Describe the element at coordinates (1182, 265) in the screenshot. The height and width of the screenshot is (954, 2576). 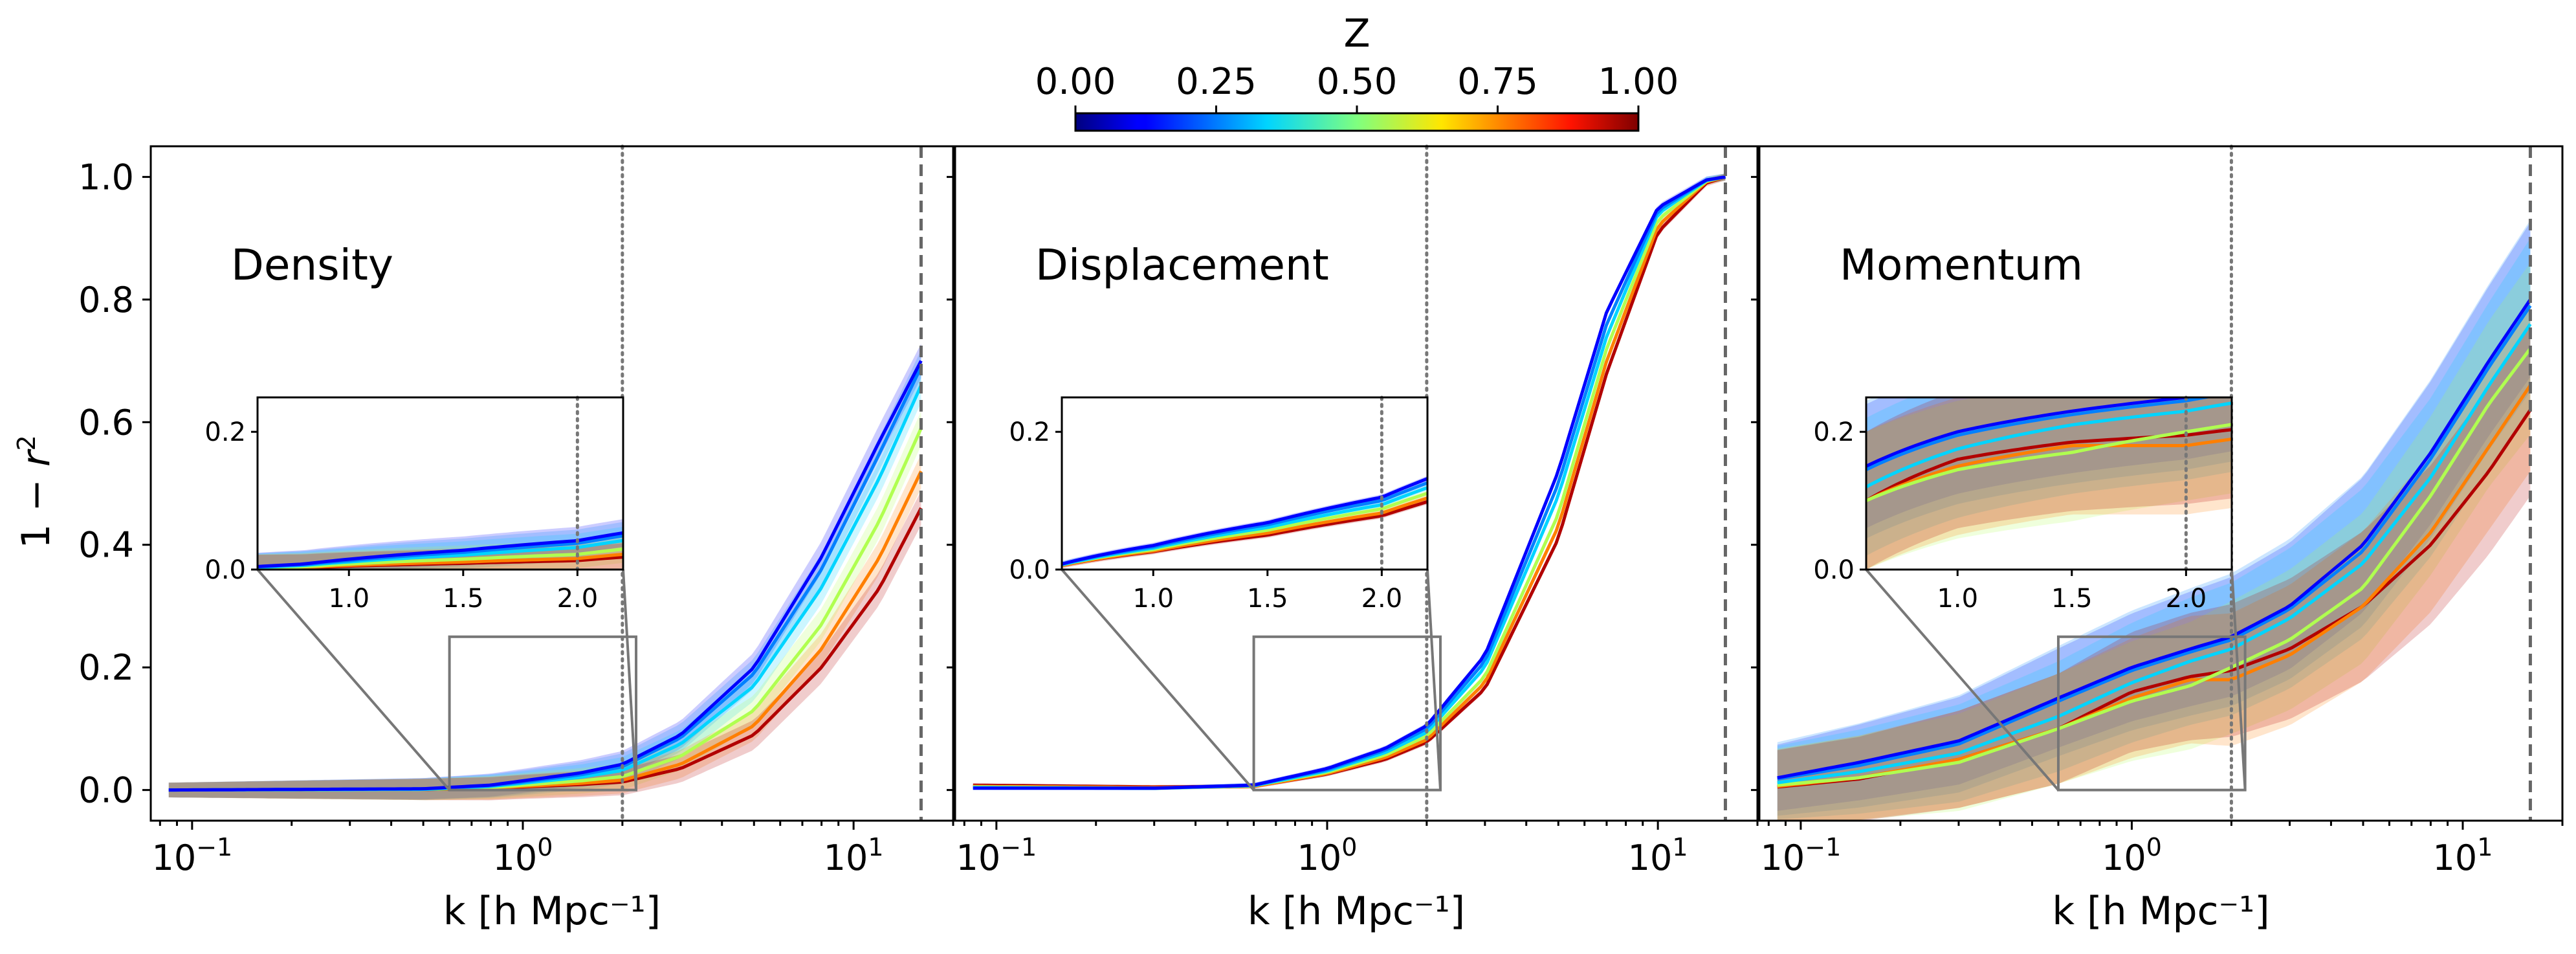
I see `panel-title: Displacement` at that location.